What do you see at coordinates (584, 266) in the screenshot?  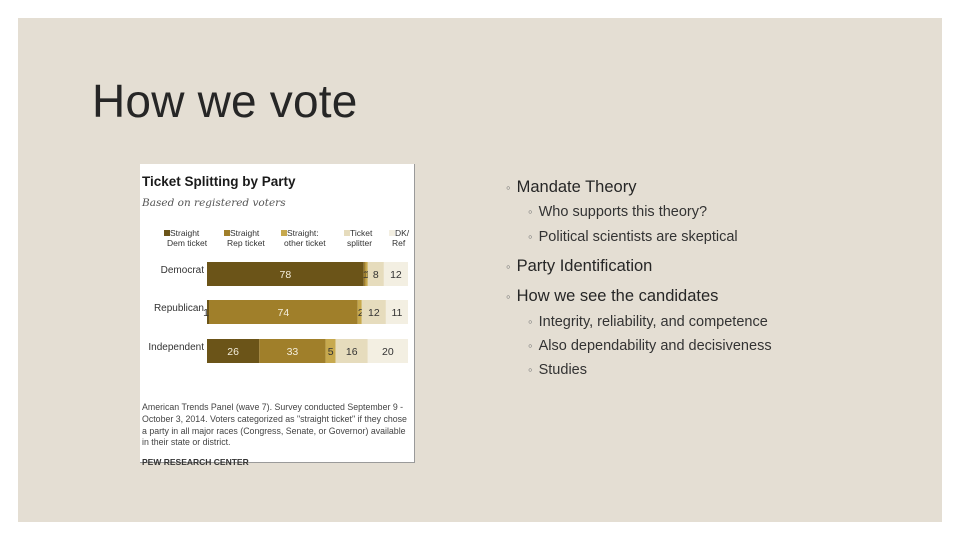 I see `bullet-text: Party Identification` at bounding box center [584, 266].